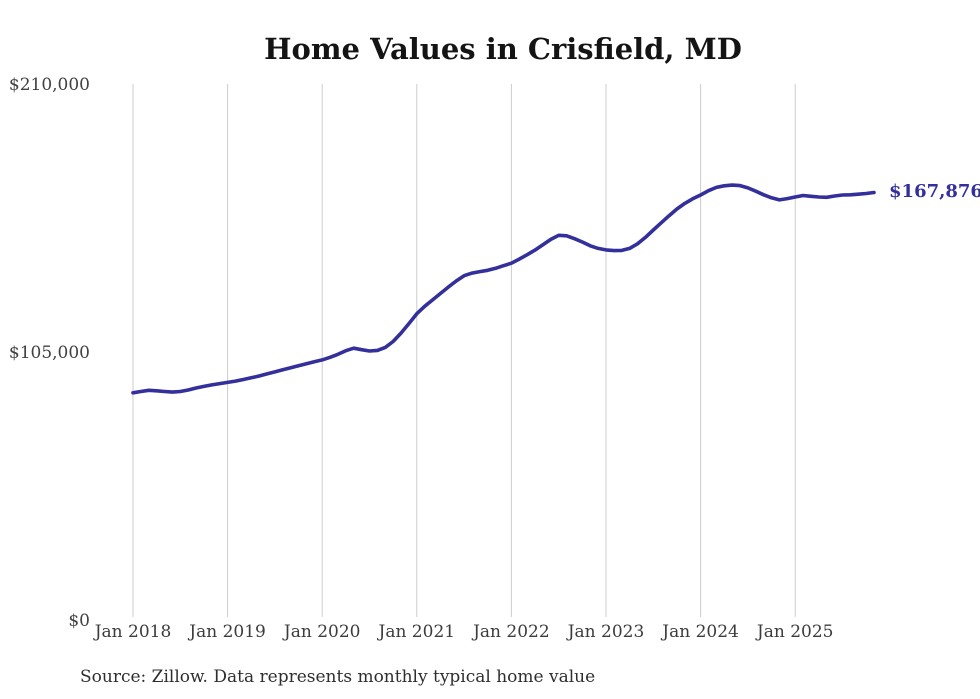 The width and height of the screenshot is (980, 699). I want to click on y-axis-label-105000: $105,000, so click(49, 353).